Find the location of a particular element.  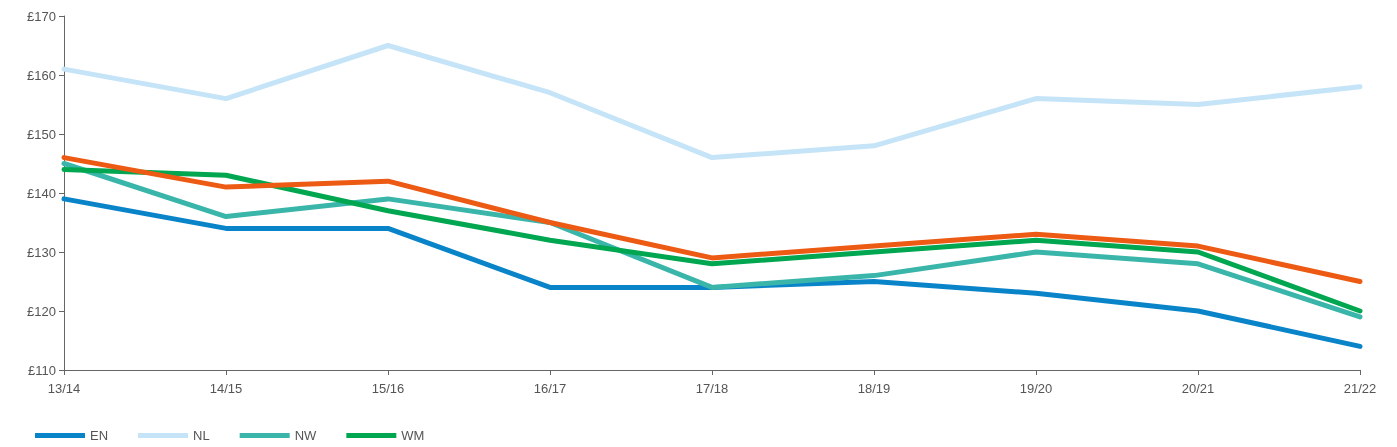

x-tick-label: 19/20 is located at coordinates (1036, 388).